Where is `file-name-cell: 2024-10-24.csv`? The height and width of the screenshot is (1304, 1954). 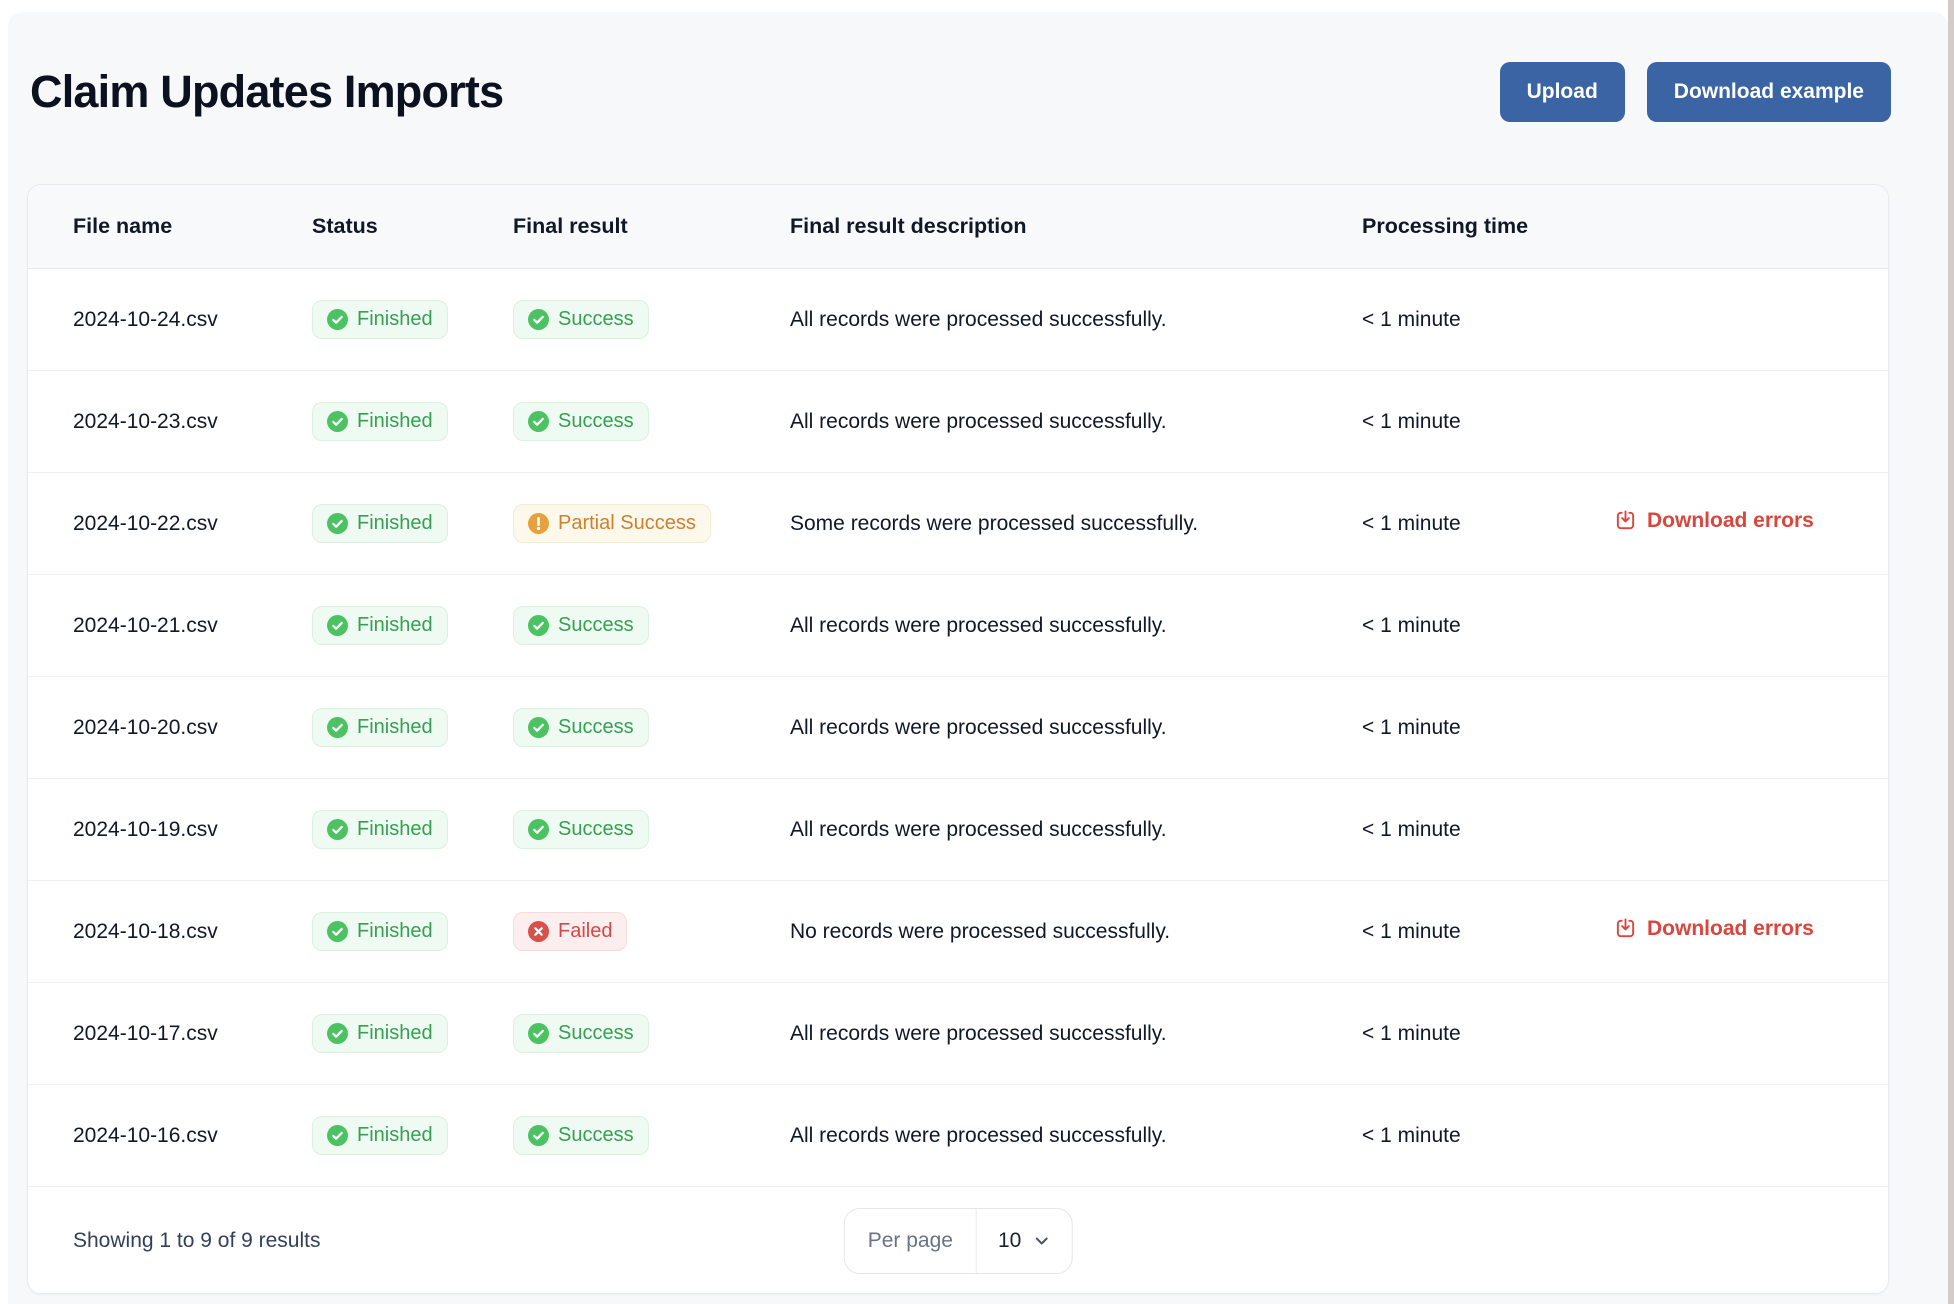
file-name-cell: 2024-10-24.csv is located at coordinates (145, 319).